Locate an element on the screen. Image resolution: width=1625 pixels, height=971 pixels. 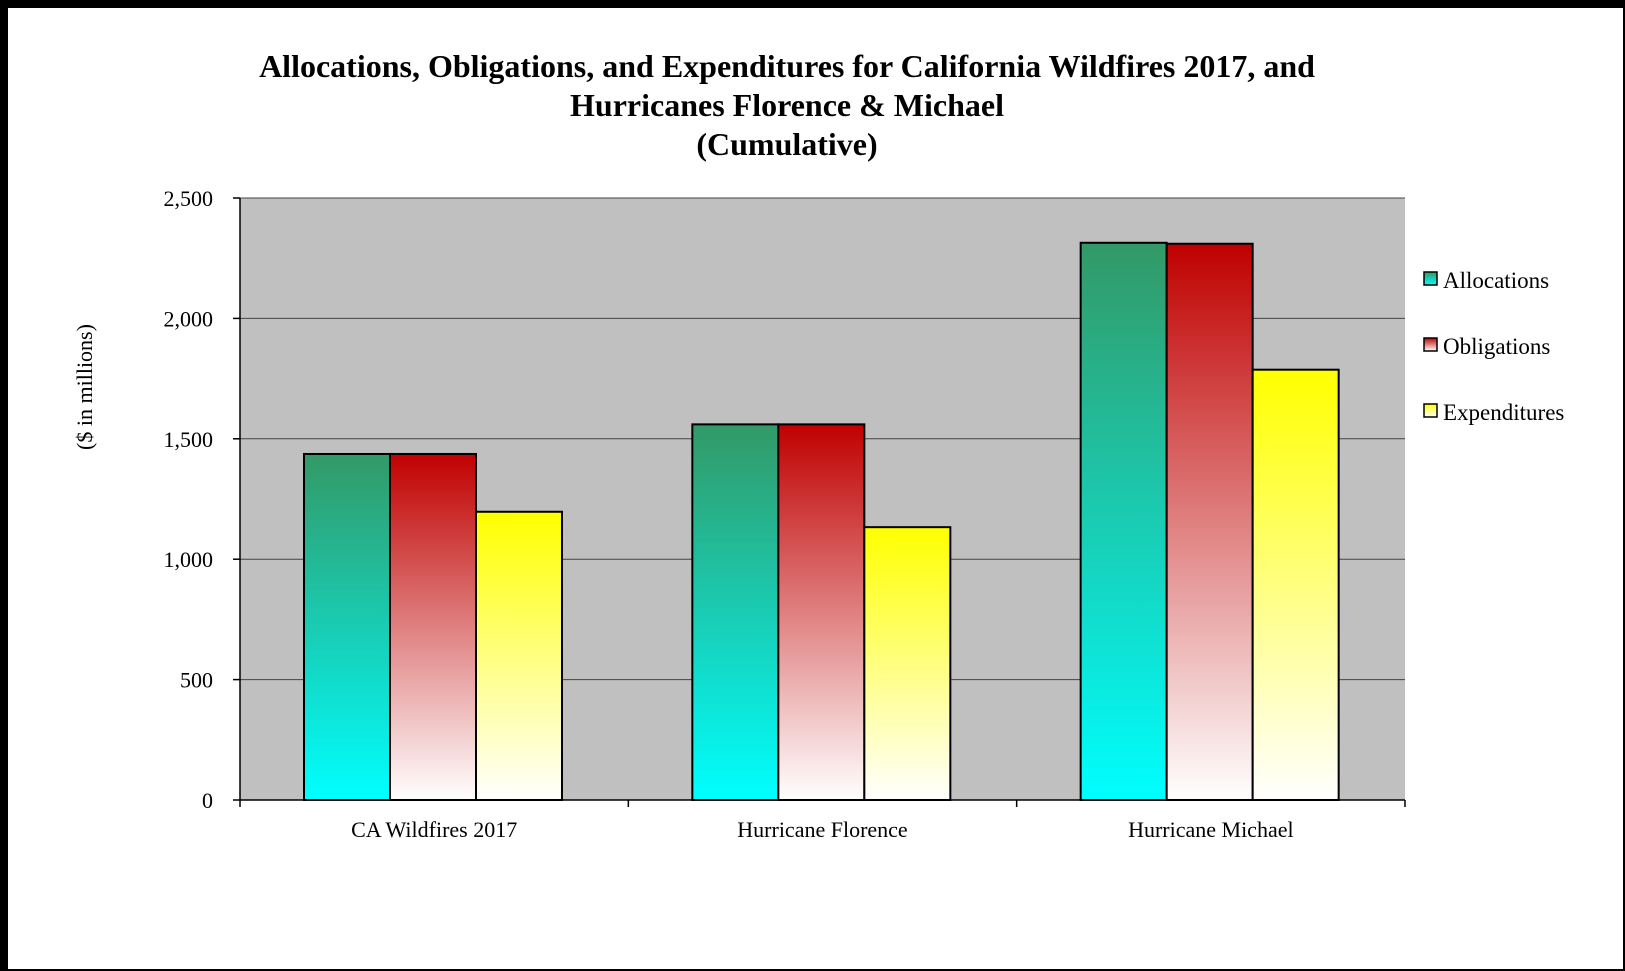
y-tick-label: 0 is located at coordinates (207, 800).